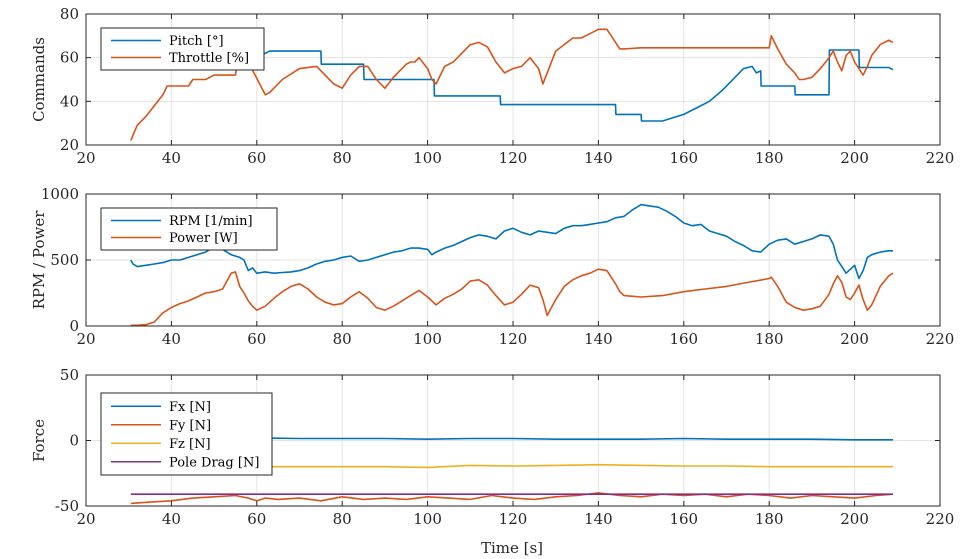 The image size is (960, 559). Describe the element at coordinates (211, 221) in the screenshot. I see `legend-label-rpm-1-min: RPM [1/min]` at that location.